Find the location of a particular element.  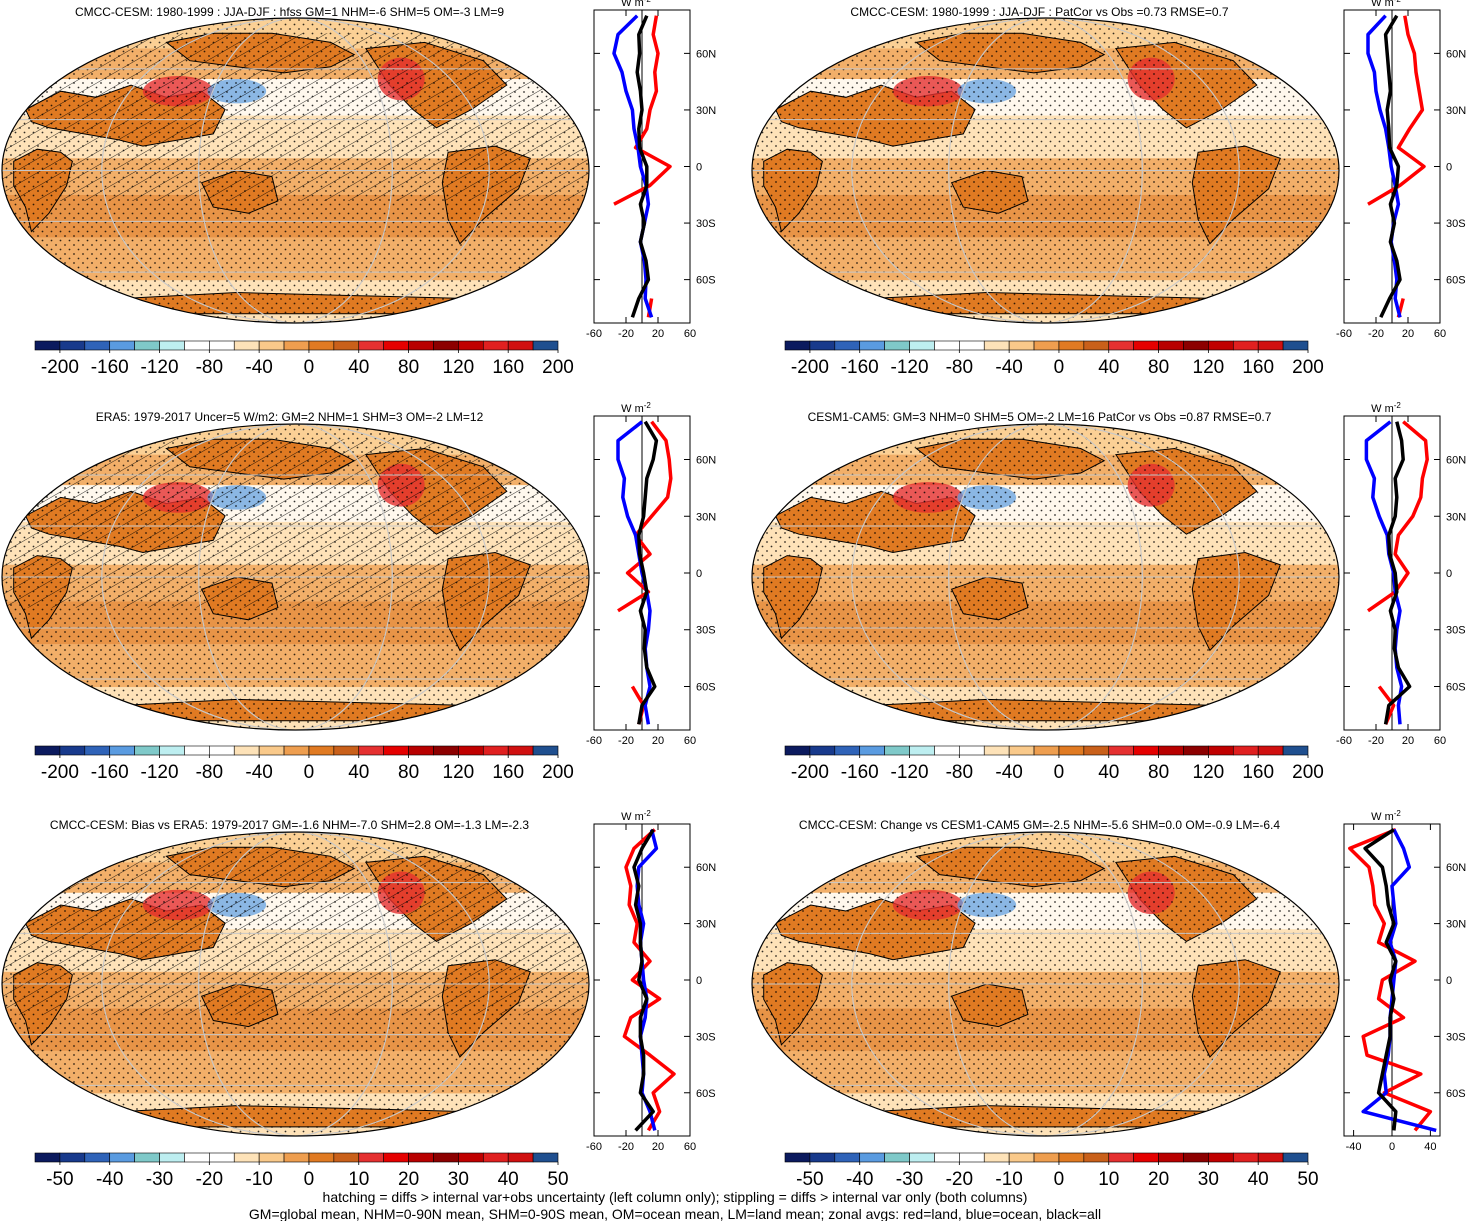

lat-tick-label: 60S is located at coordinates (706, 1094).